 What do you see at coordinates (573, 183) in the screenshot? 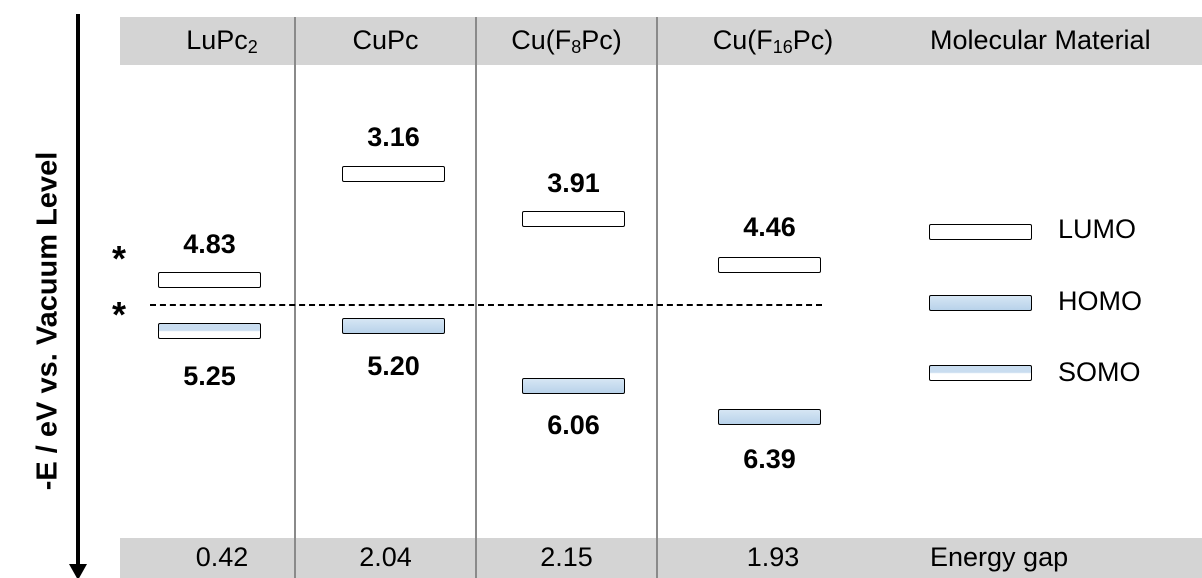
I see `value-cuf8pc-upper: 3.91` at bounding box center [573, 183].